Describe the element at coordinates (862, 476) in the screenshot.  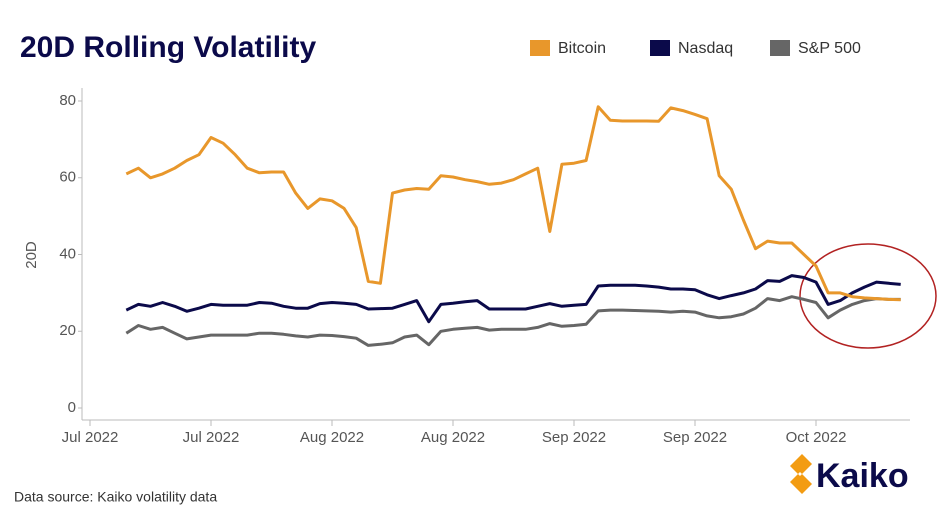
I see `logo-text: Kaiko` at that location.